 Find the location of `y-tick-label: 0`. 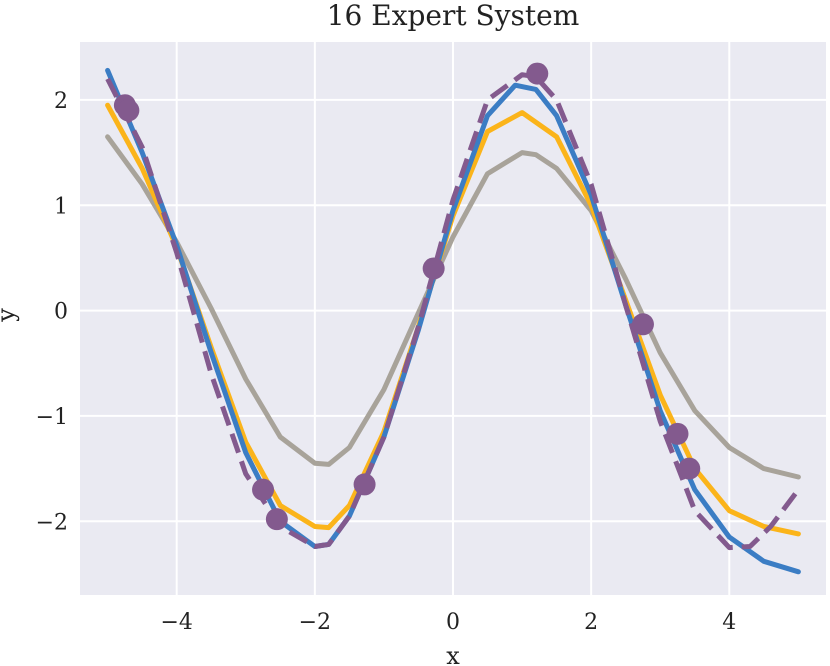

y-tick-label: 0 is located at coordinates (61, 312).